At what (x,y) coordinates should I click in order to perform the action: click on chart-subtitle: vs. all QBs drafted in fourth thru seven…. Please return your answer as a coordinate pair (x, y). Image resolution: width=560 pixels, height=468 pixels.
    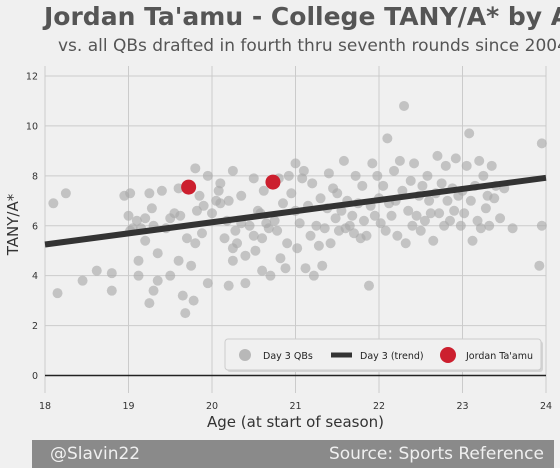
    Looking at the image, I should click on (309, 46).